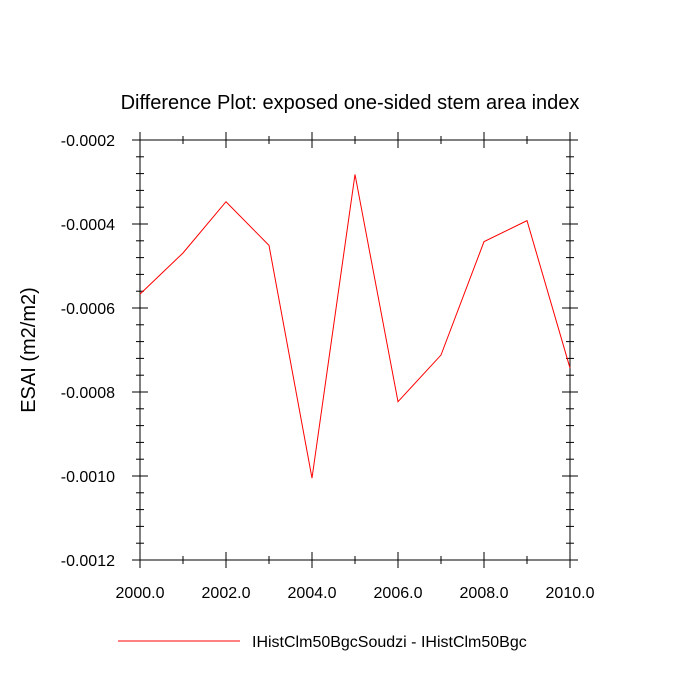 The width and height of the screenshot is (700, 700). Describe the element at coordinates (570, 593) in the screenshot. I see `x-tick-label: 2010.0` at that location.